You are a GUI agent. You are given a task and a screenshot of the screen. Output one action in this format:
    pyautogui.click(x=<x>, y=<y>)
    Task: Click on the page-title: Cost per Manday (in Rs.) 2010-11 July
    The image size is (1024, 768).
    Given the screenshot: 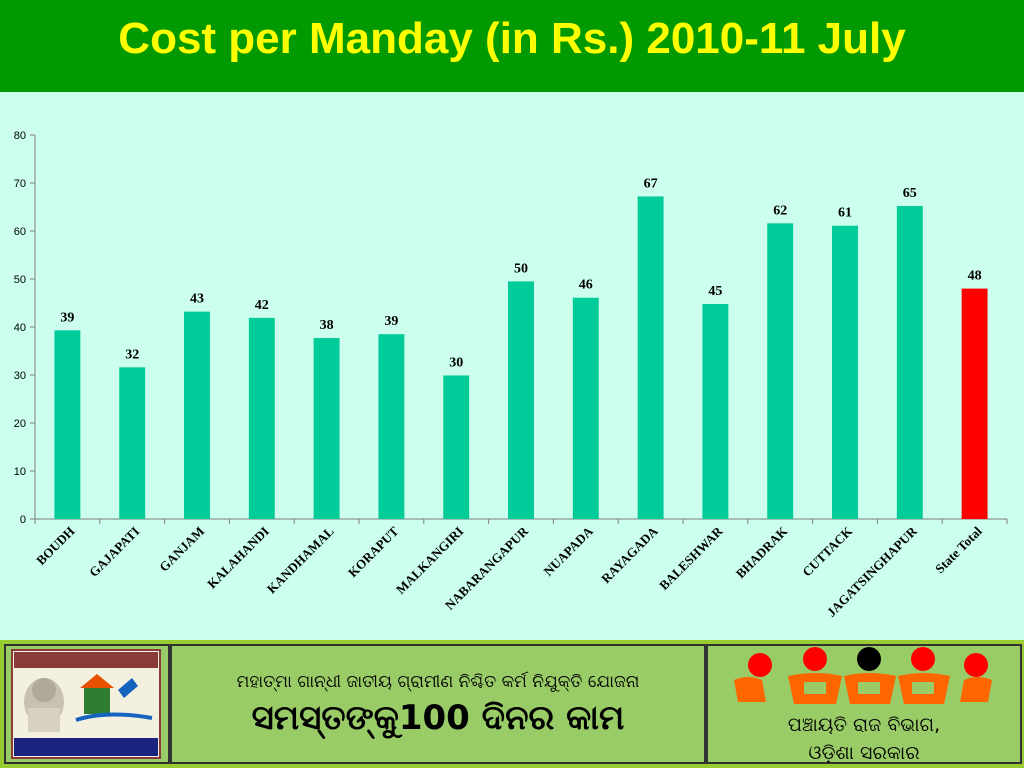 What is the action you would take?
    pyautogui.click(x=512, y=38)
    